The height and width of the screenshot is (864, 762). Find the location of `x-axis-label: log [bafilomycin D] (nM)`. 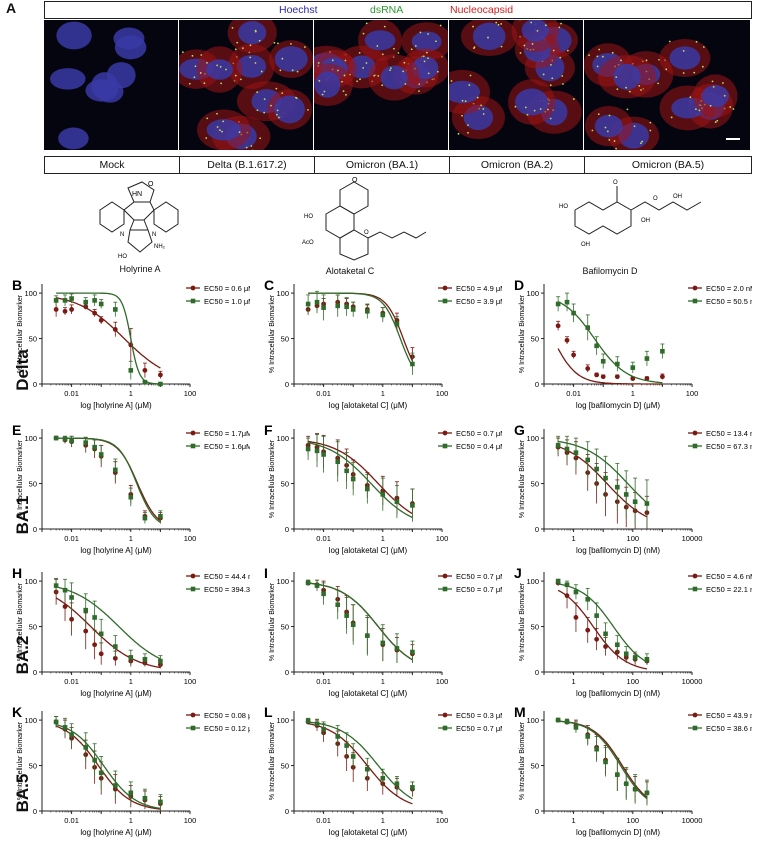

x-axis-label: log [bafilomycin D] (nM) is located at coordinates (618, 550).